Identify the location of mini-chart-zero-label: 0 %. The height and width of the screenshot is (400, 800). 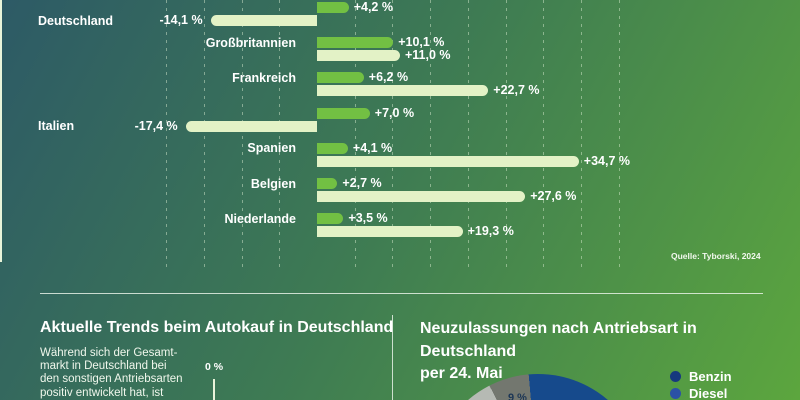
(214, 367).